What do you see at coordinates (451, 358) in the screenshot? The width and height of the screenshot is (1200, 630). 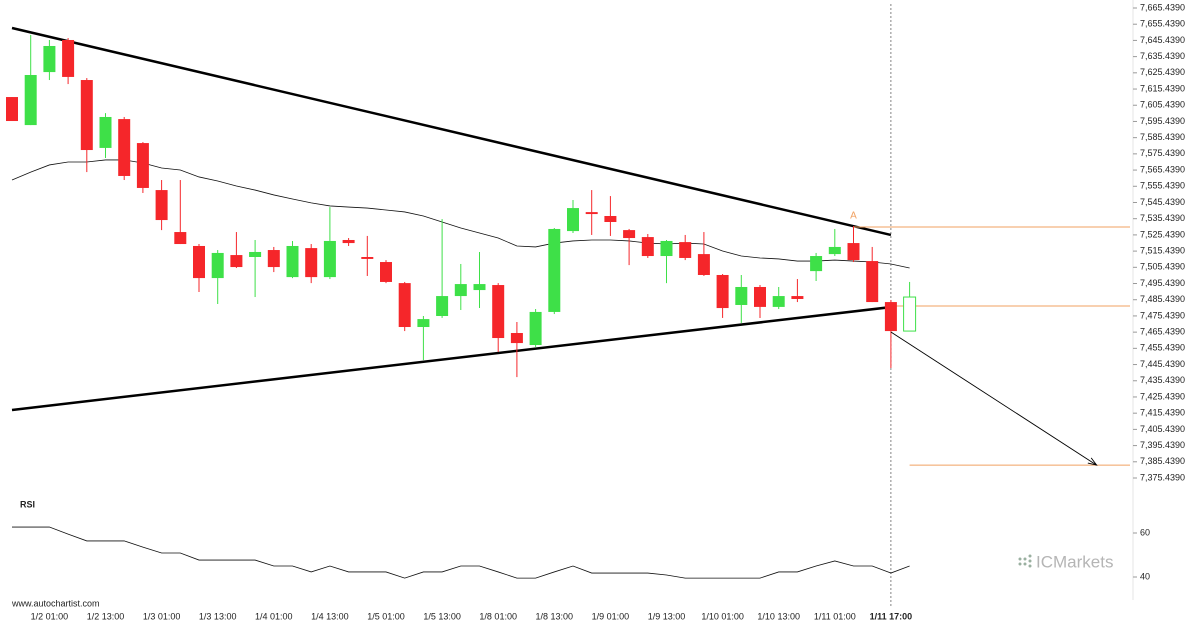 I see `trendline` at bounding box center [451, 358].